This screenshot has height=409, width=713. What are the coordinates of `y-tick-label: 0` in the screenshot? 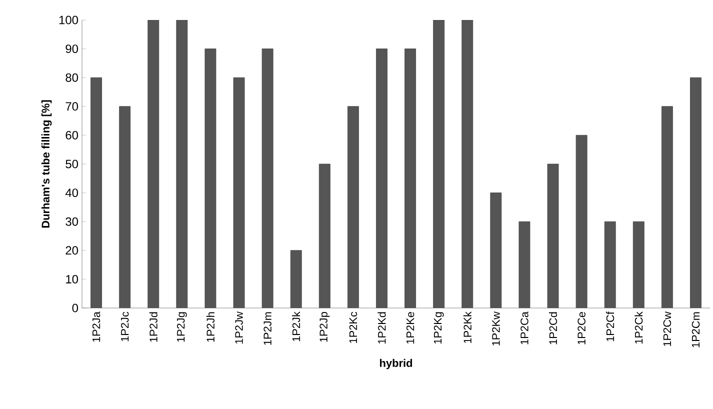 It's located at (75, 308).